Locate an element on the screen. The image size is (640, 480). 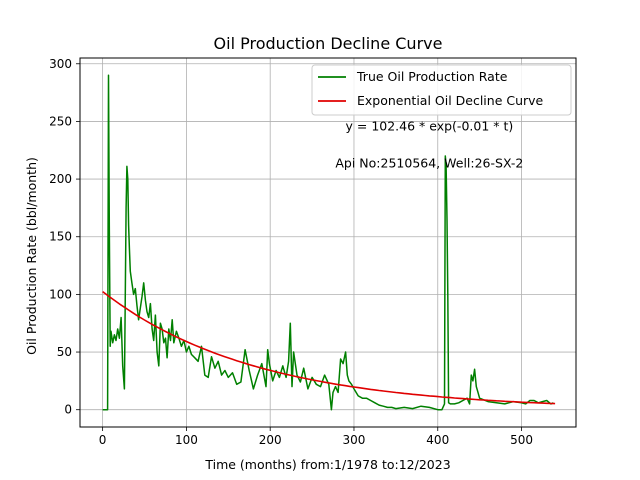
x-tick-label: 400 is located at coordinates (437, 440).